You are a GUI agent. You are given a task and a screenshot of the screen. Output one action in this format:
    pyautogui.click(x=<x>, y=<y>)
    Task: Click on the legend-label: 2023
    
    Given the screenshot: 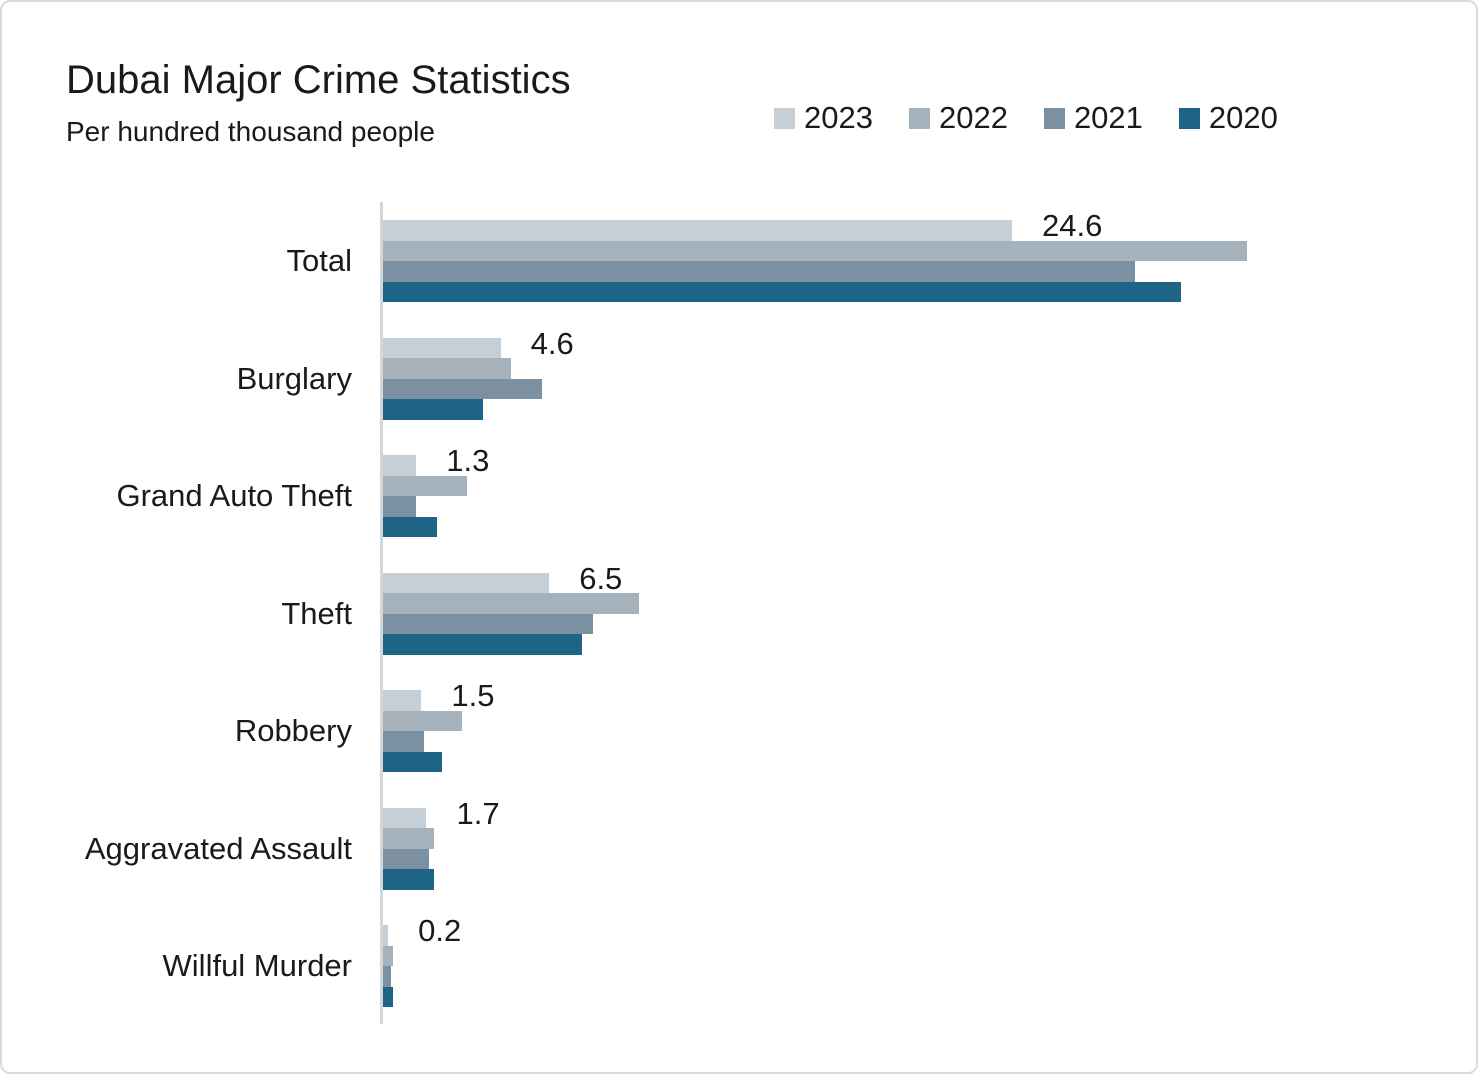 What is the action you would take?
    pyautogui.click(x=838, y=117)
    